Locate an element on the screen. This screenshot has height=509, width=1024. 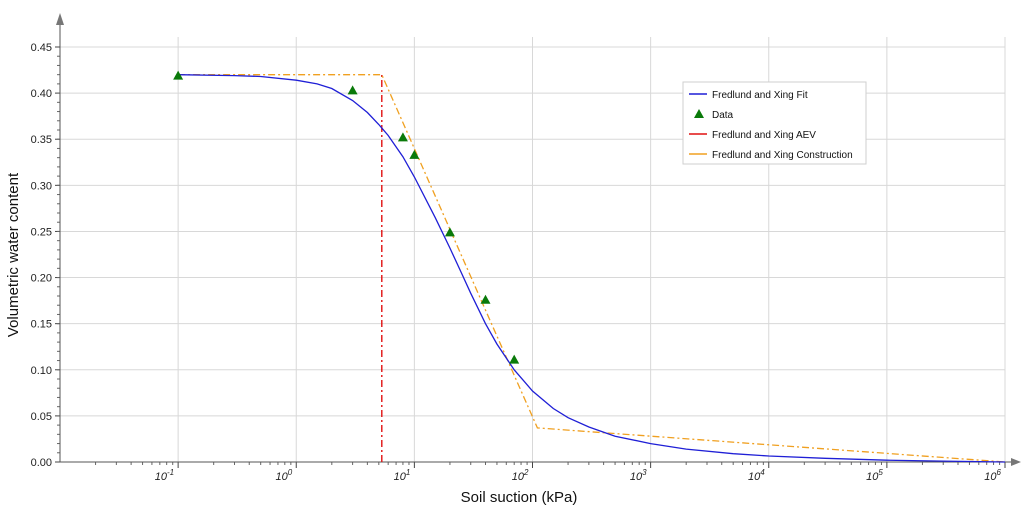
y-tick-label: 0.05 is located at coordinates (41, 417).